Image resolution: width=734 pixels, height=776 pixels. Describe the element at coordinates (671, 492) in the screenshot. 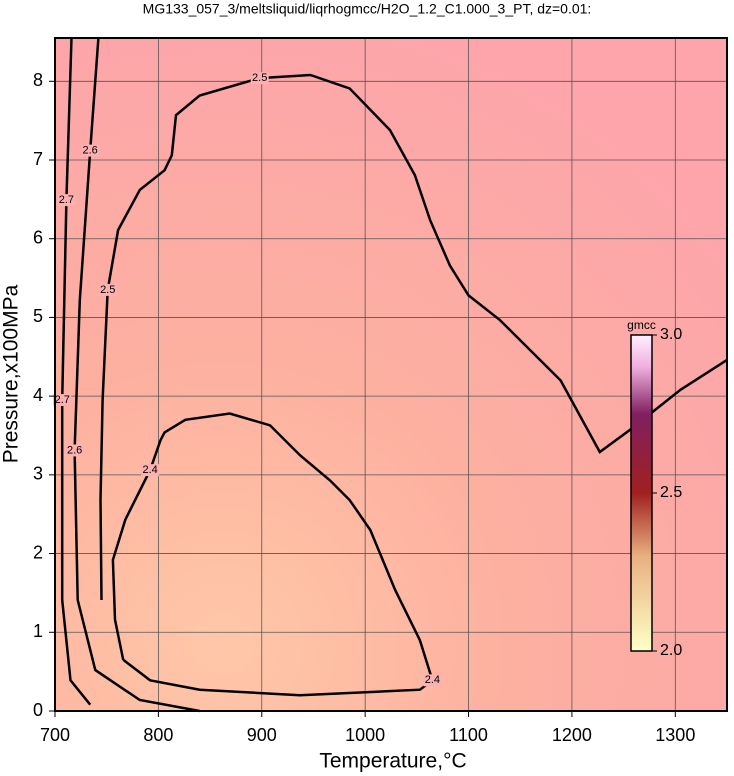

I see `colorbar-tick-label: 2.5` at that location.